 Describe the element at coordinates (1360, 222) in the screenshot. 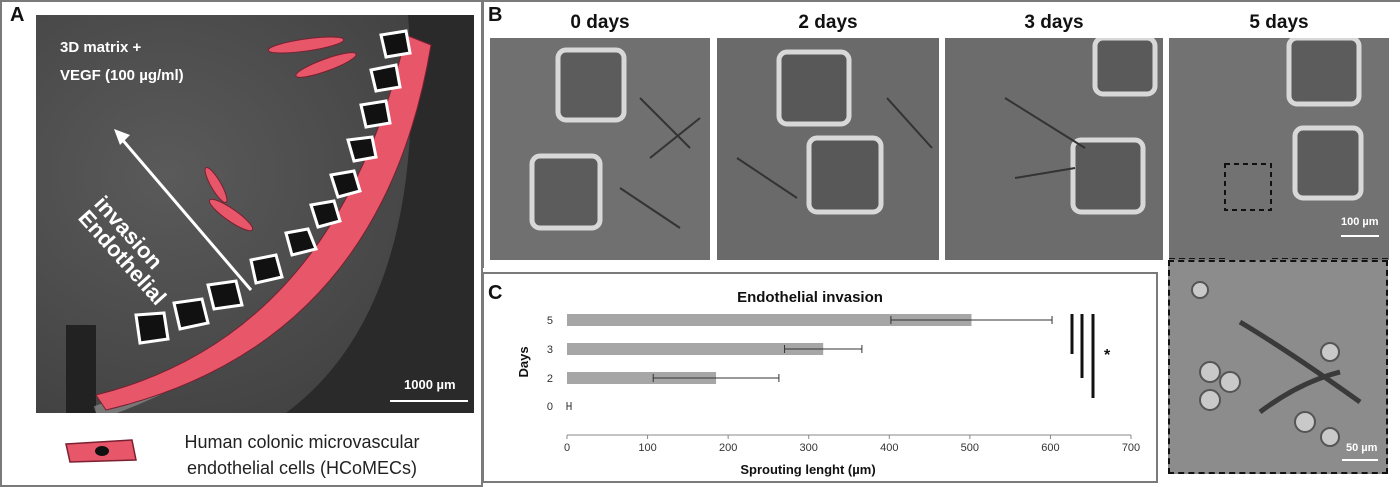

I see `day-5-scalebar-label: 100 µm` at that location.